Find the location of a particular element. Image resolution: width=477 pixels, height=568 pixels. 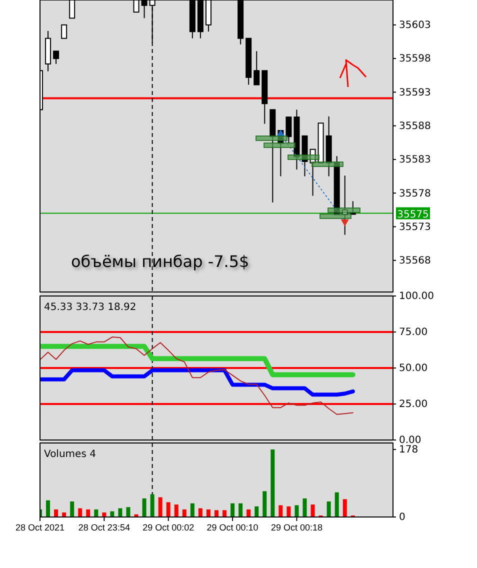

y-tick-label: 35578 is located at coordinates (415, 194).